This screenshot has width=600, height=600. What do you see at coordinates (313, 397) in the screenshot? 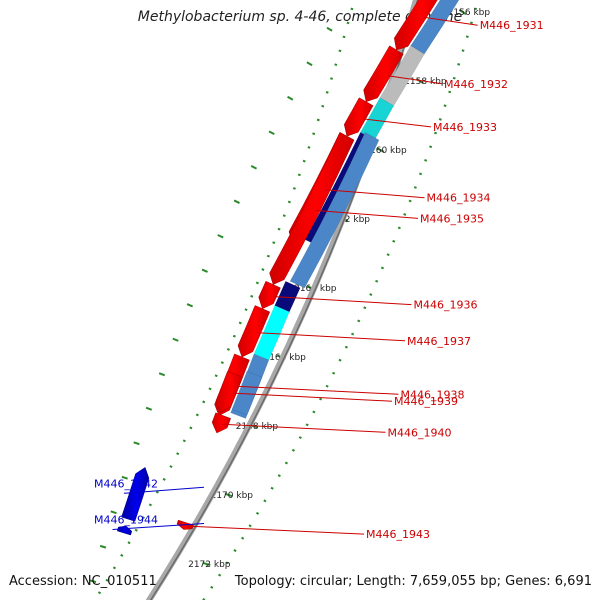
I see `gene-leader-m446-1939` at bounding box center [313, 397].